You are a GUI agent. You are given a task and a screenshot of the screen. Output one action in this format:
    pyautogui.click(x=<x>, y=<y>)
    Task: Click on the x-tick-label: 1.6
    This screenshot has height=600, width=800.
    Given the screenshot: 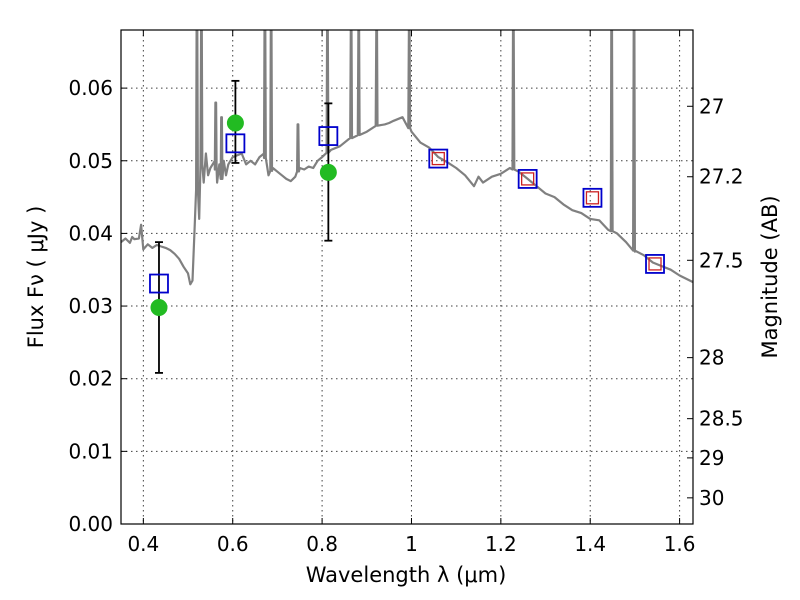 What is the action you would take?
    pyautogui.click(x=680, y=544)
    